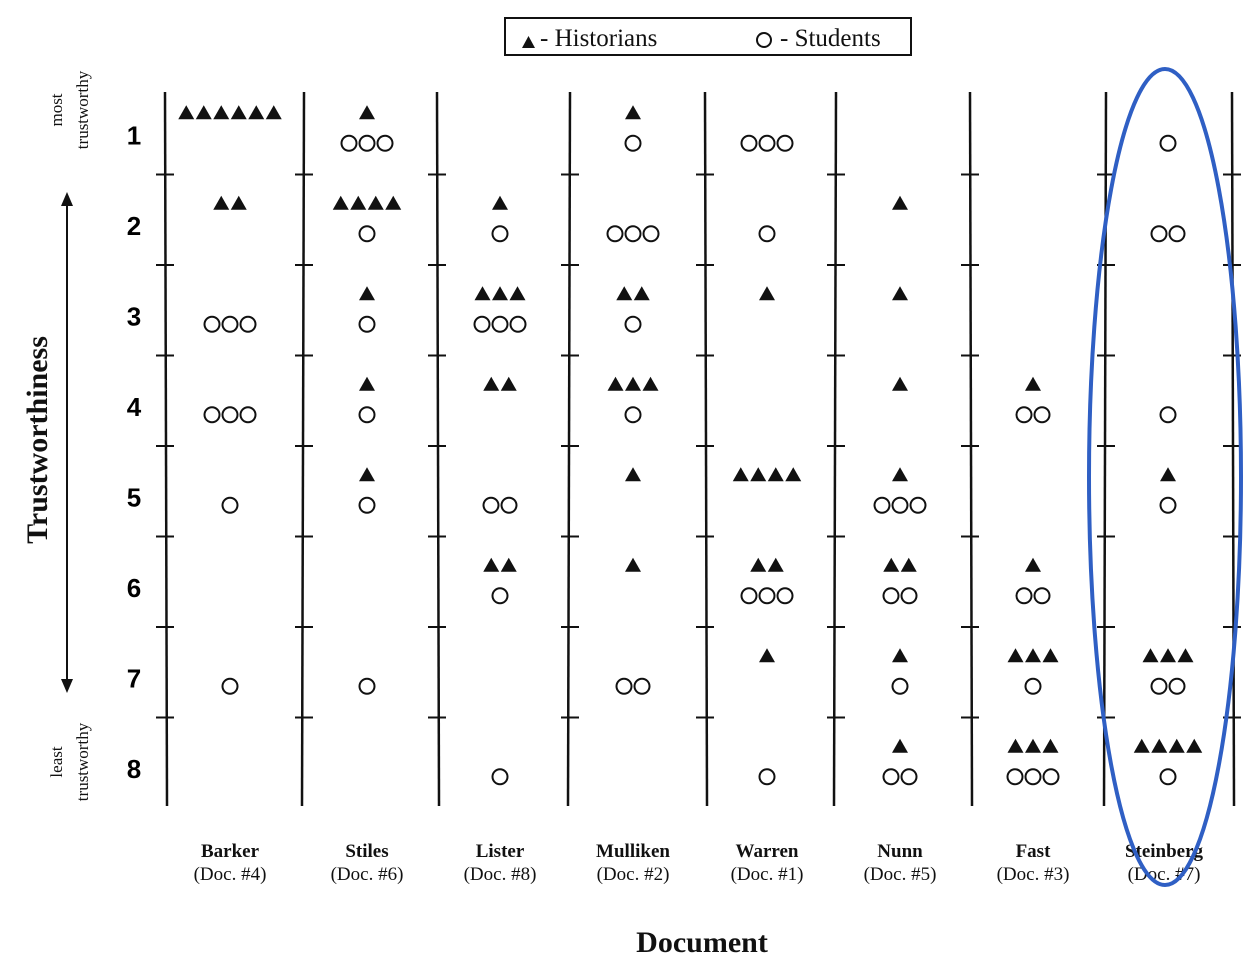 This screenshot has width=1243, height=958. I want to click on rank-label-3: 3, so click(134, 316).